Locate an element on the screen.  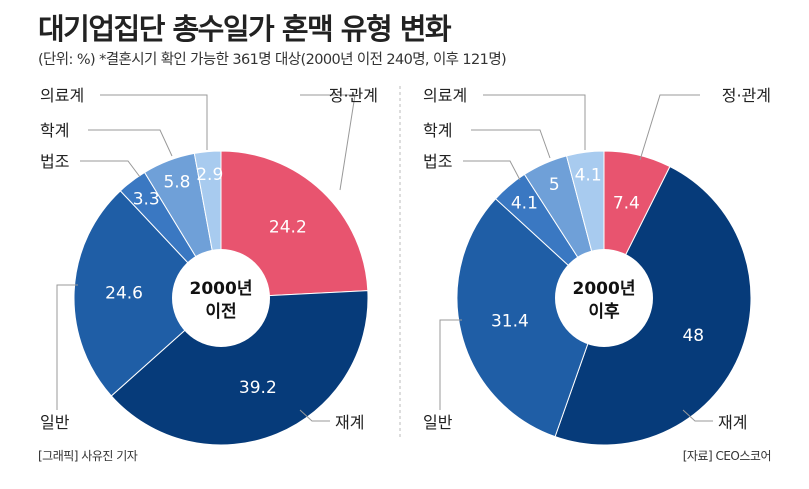
source: [자료] CEO스코어 is located at coordinates (727, 456).